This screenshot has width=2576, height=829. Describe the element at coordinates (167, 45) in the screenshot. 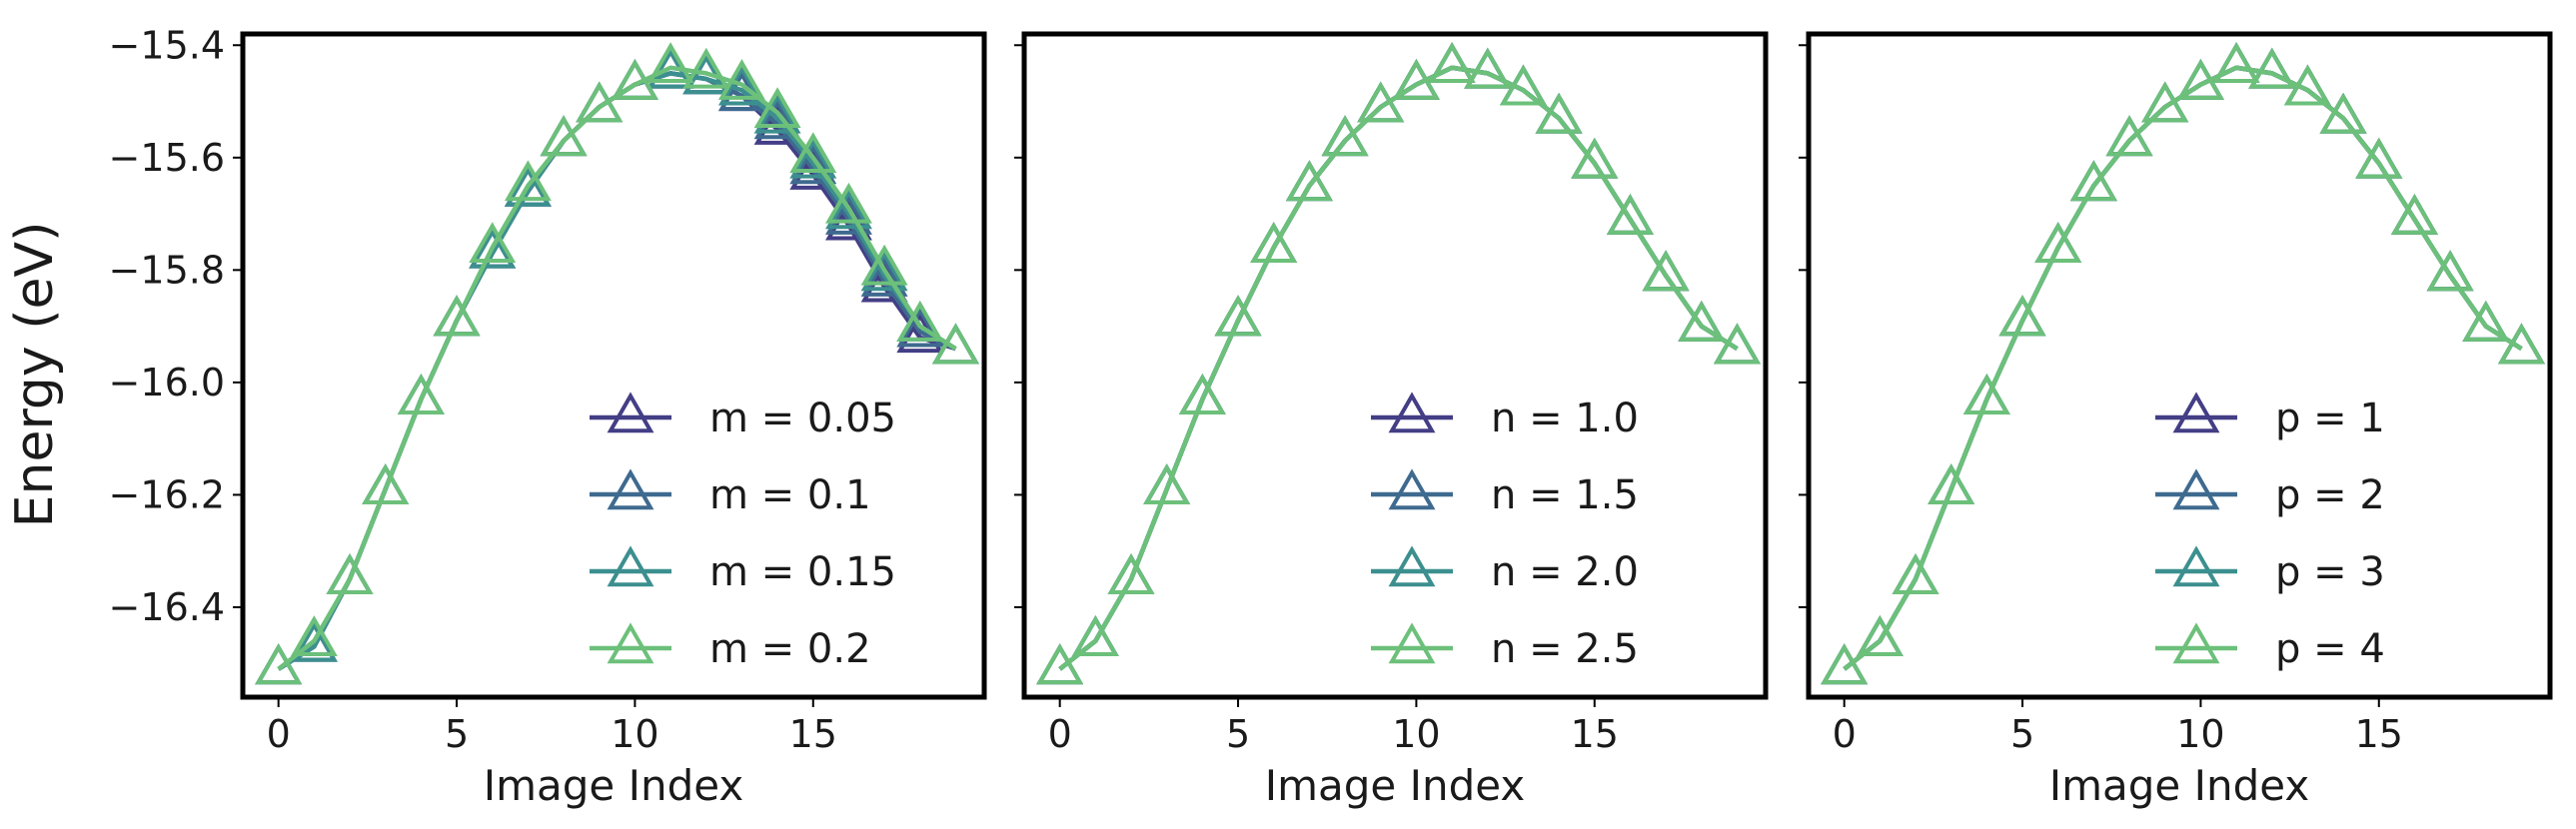

I see `y-tick-label: −15.4` at that location.